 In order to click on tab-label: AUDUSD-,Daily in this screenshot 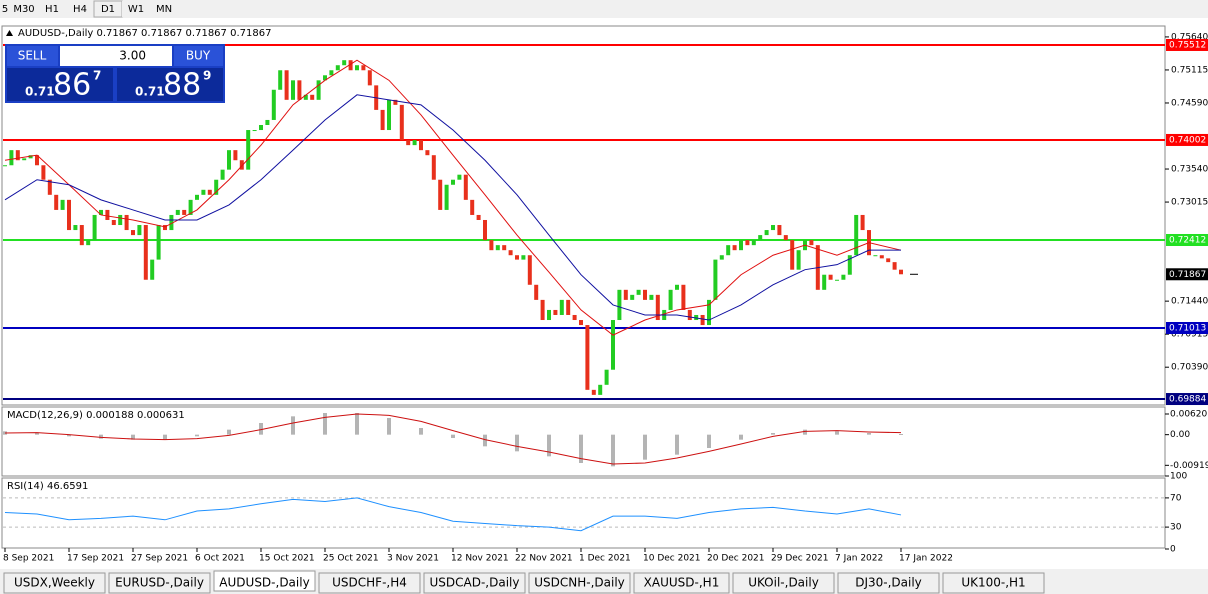, I will do `click(264, 583)`.